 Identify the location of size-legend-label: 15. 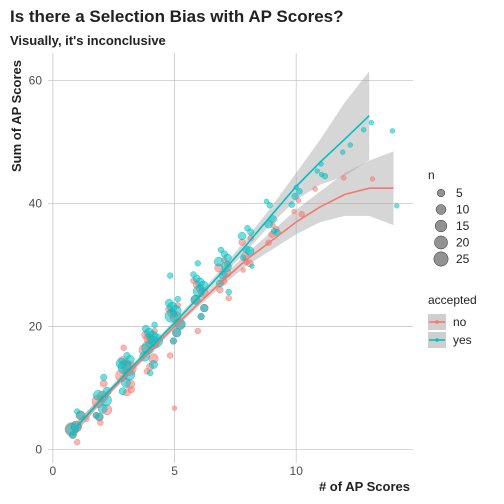
(463, 226).